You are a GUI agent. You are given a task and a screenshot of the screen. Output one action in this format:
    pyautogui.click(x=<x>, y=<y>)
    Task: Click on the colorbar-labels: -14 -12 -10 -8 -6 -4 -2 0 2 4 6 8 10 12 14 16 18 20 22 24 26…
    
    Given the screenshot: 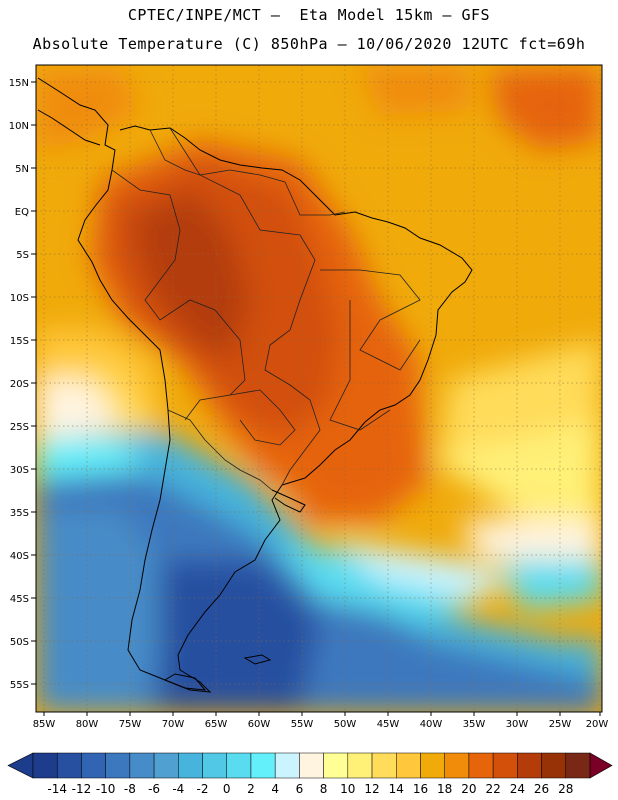 What is the action you would take?
    pyautogui.click(x=310, y=789)
    